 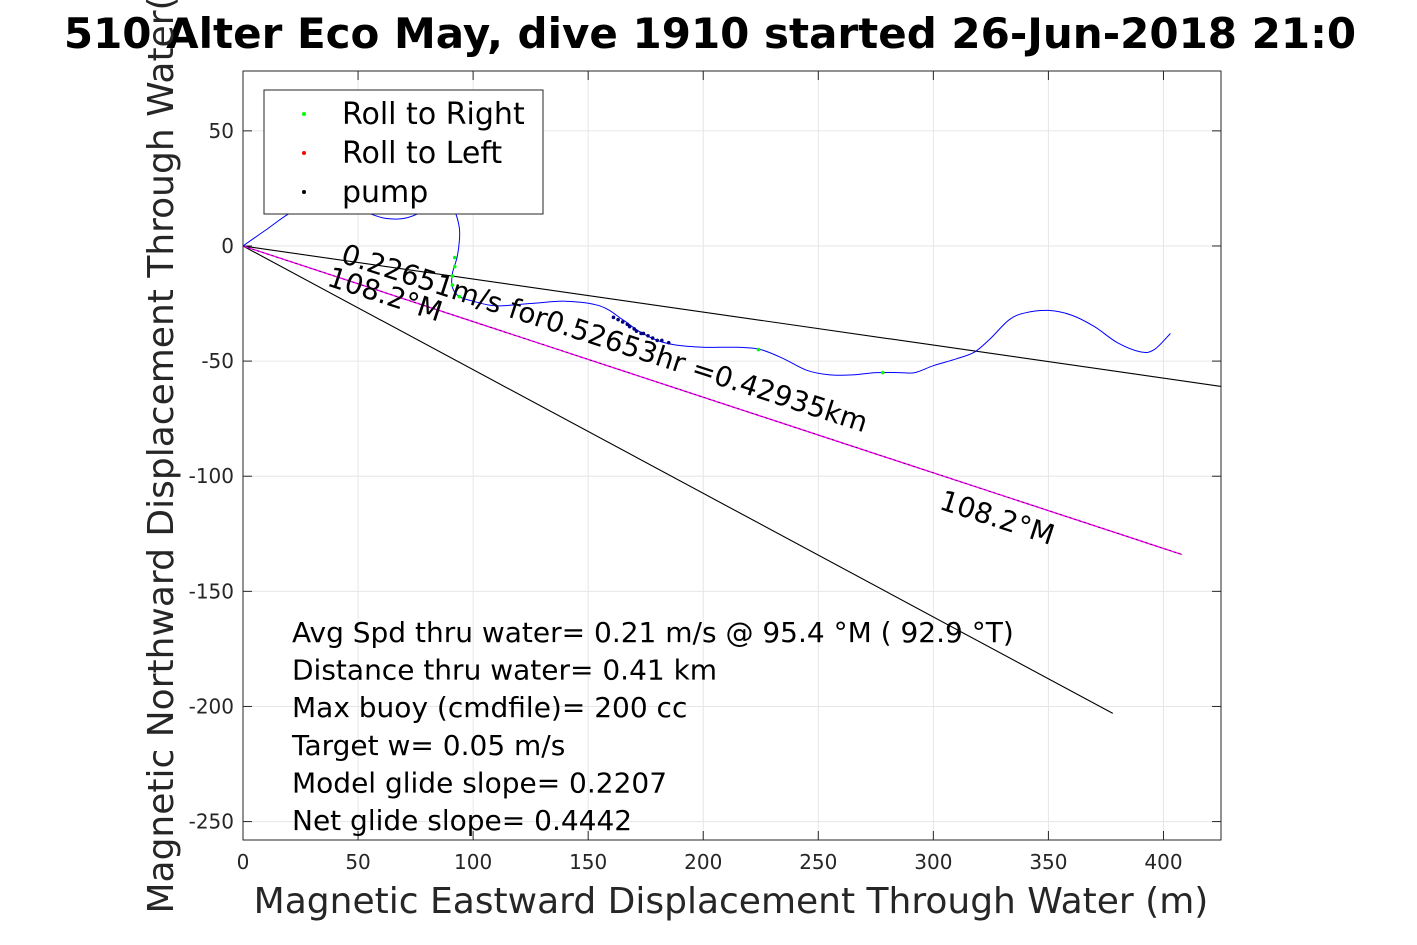 What do you see at coordinates (933, 862) in the screenshot?
I see `x-tick-label: 300` at bounding box center [933, 862].